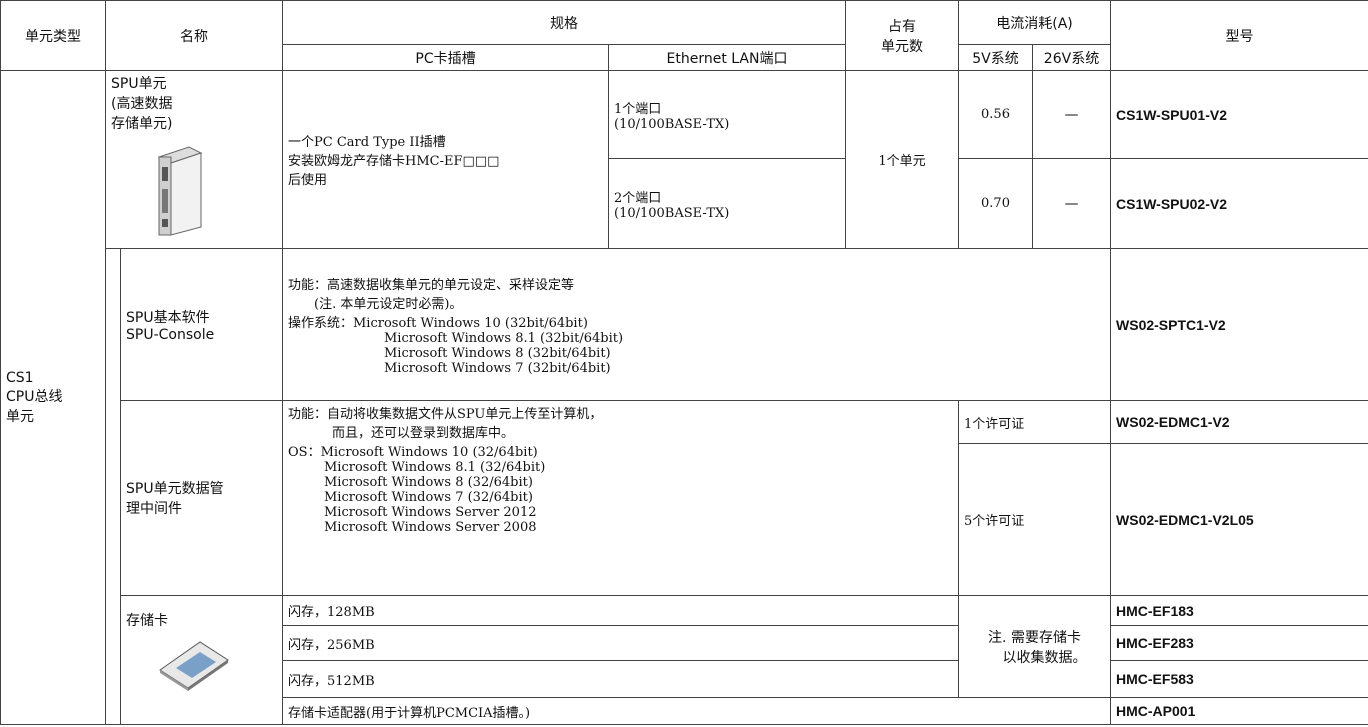 The width and height of the screenshot is (1368, 727). What do you see at coordinates (430, 512) in the screenshot?
I see `line: Microsoft Windows Server 2012` at bounding box center [430, 512].